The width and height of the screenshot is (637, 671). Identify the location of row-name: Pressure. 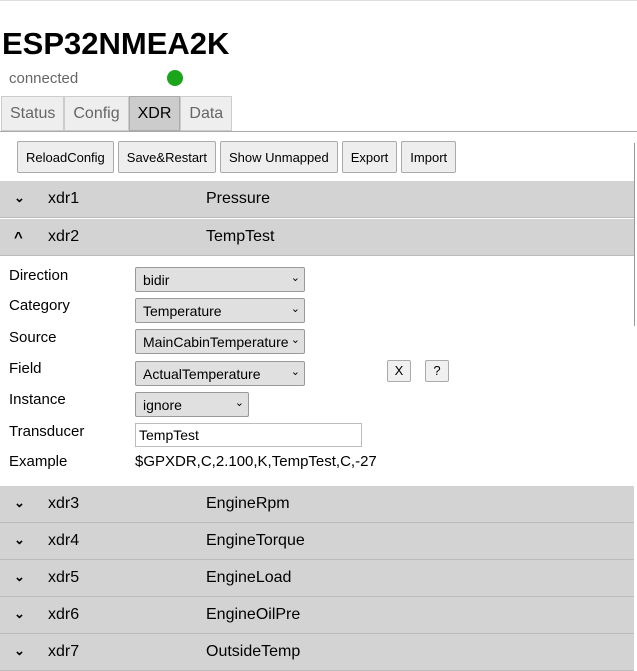
(238, 198).